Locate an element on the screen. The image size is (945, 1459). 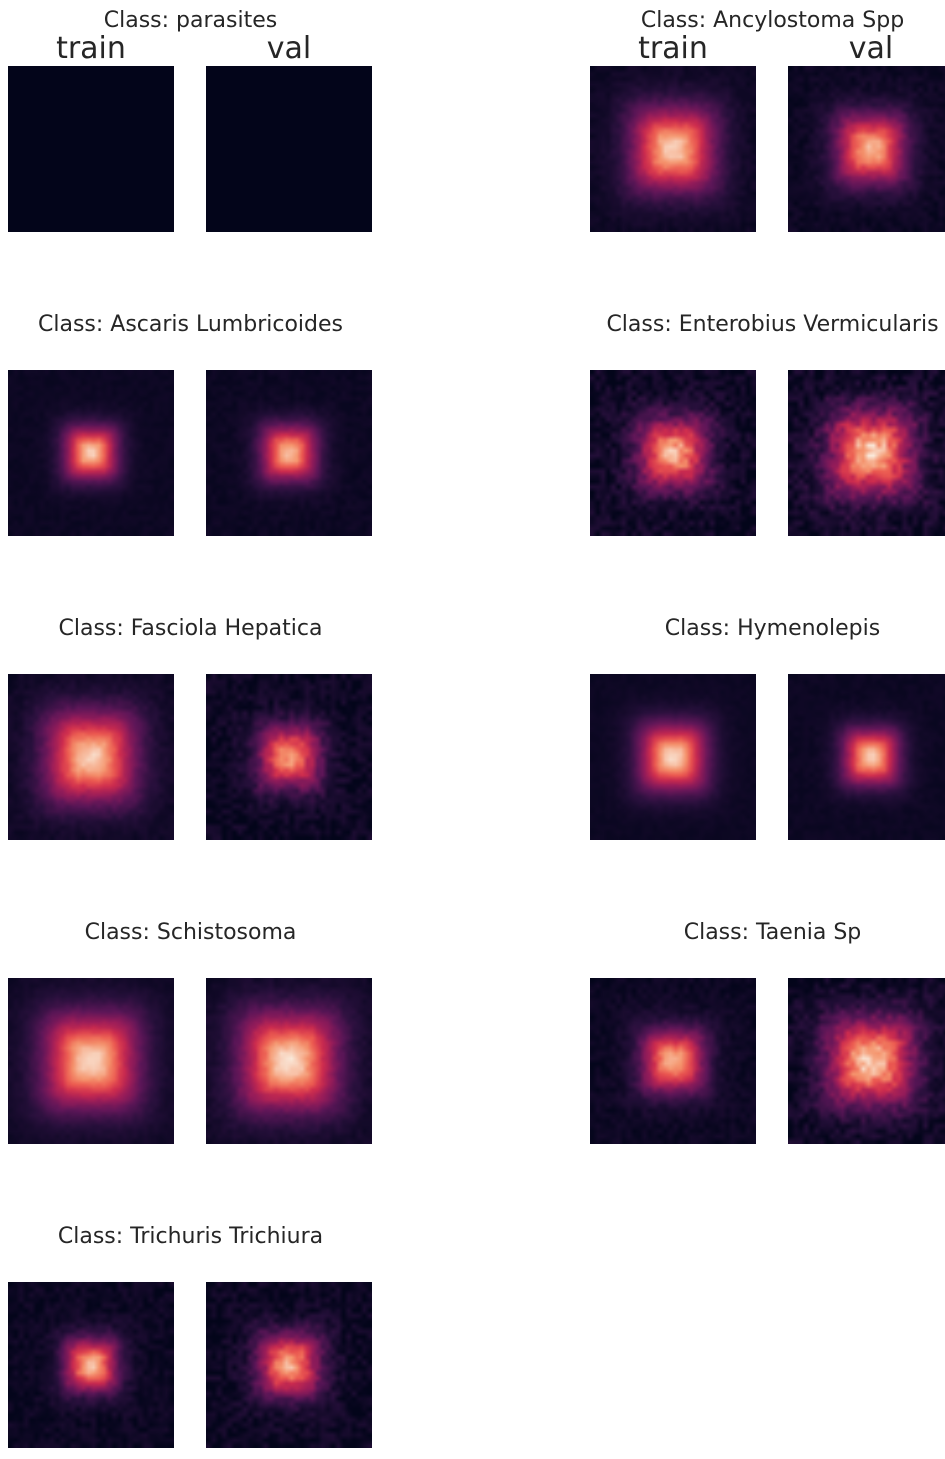
panel-title: Class: parasites is located at coordinates (190, 20).